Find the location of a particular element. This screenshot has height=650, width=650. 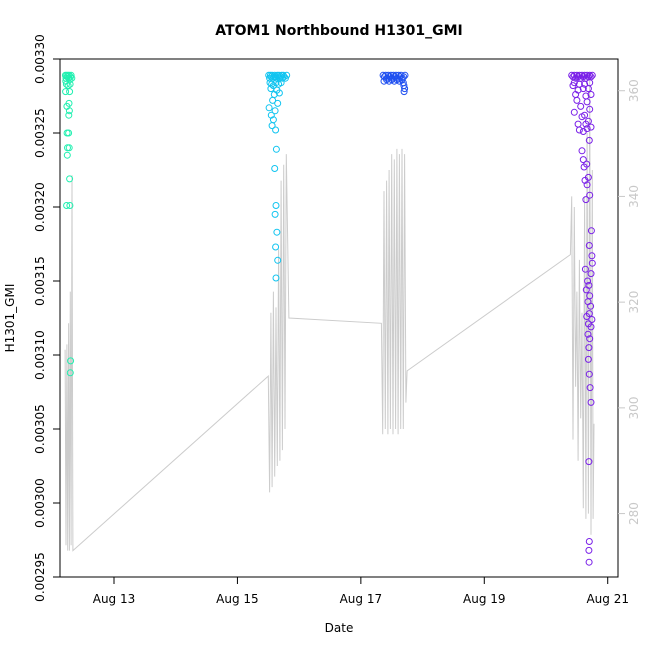

y-tick-label: 0.00300 is located at coordinates (40, 503).